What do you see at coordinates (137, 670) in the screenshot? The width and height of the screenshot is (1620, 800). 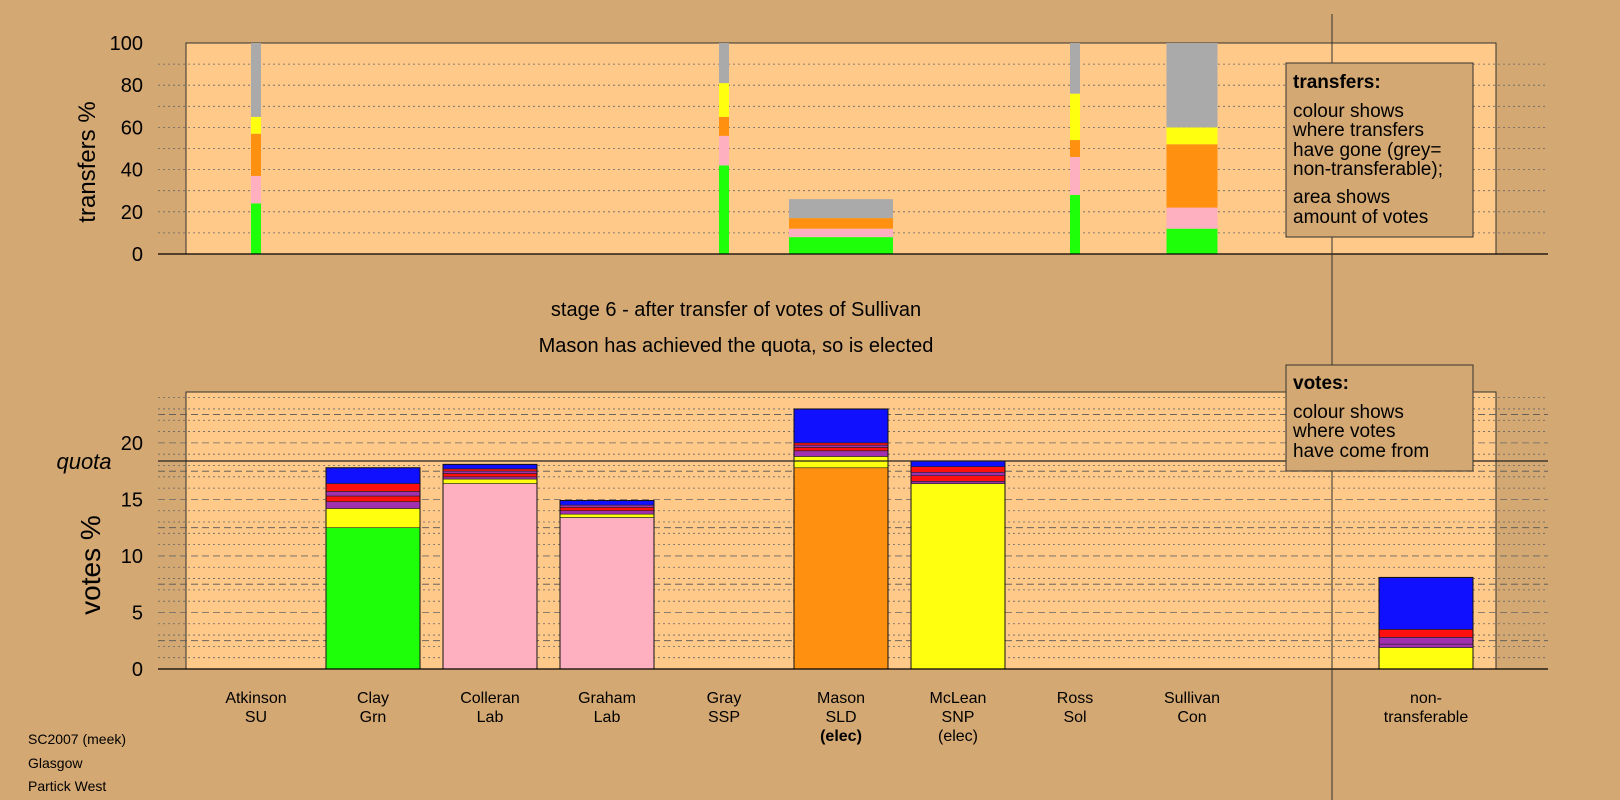 I see `y-tick-label: 0` at bounding box center [137, 670].